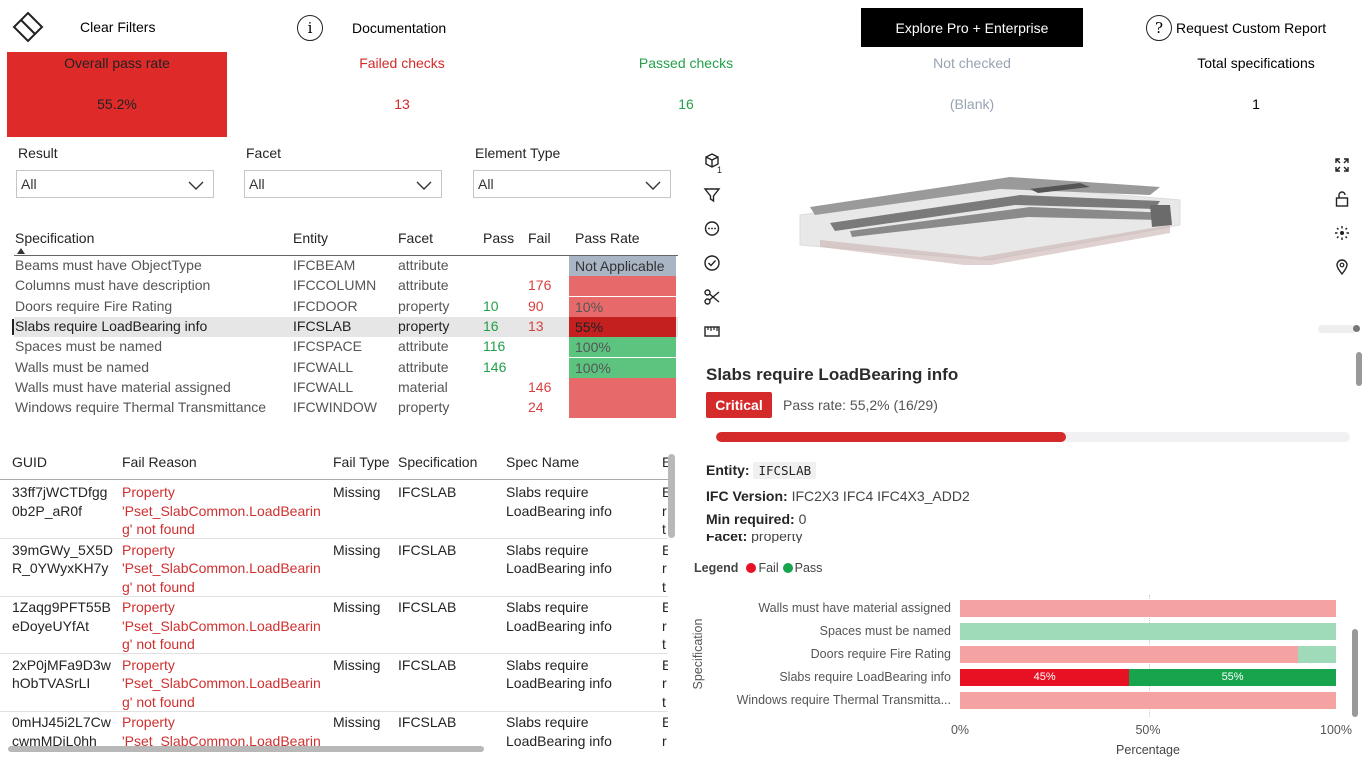 This screenshot has width=1366, height=768. I want to click on filter-button, so click(712, 195).